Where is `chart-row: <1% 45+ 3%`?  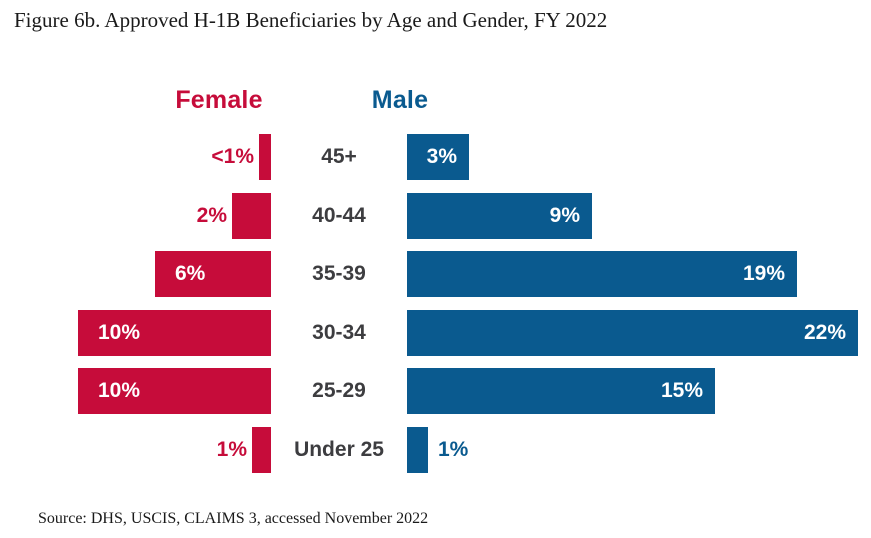
chart-row: <1% 45+ 3% is located at coordinates (435, 157).